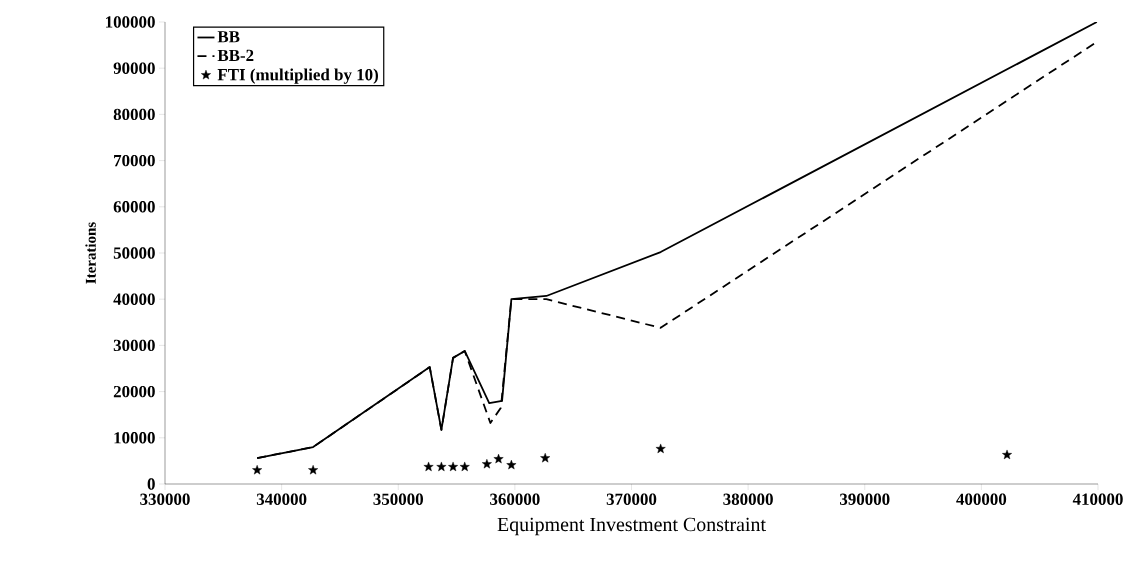 The height and width of the screenshot is (585, 1141). What do you see at coordinates (748, 499) in the screenshot?
I see `x-tick-label: 380000` at bounding box center [748, 499].